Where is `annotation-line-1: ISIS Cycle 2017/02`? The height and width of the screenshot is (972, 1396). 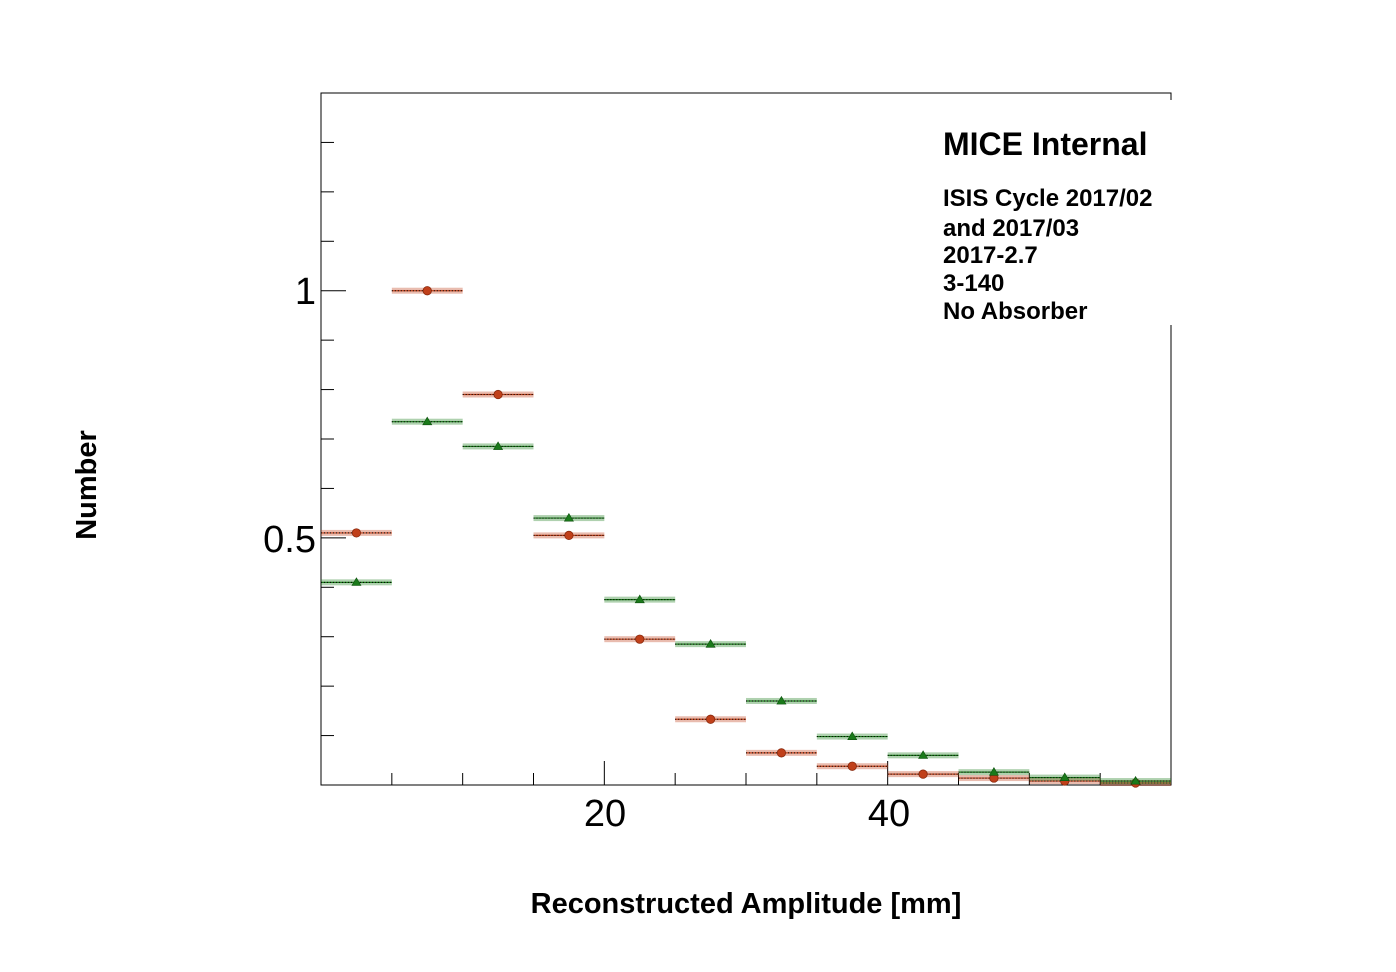
annotation-line-1: ISIS Cycle 2017/02 is located at coordinates (1047, 198).